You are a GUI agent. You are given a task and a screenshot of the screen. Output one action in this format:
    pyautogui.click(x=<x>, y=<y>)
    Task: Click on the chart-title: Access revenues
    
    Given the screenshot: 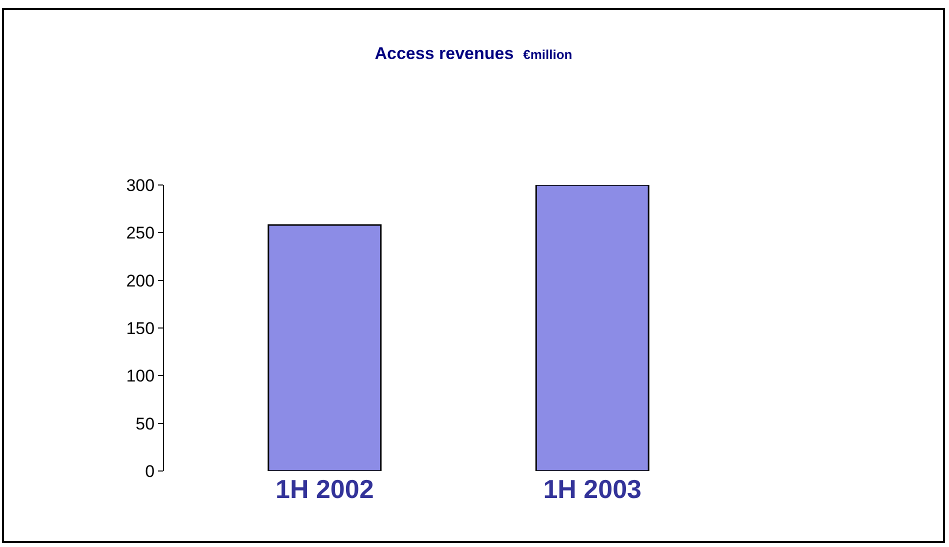 What is the action you would take?
    pyautogui.click(x=444, y=54)
    